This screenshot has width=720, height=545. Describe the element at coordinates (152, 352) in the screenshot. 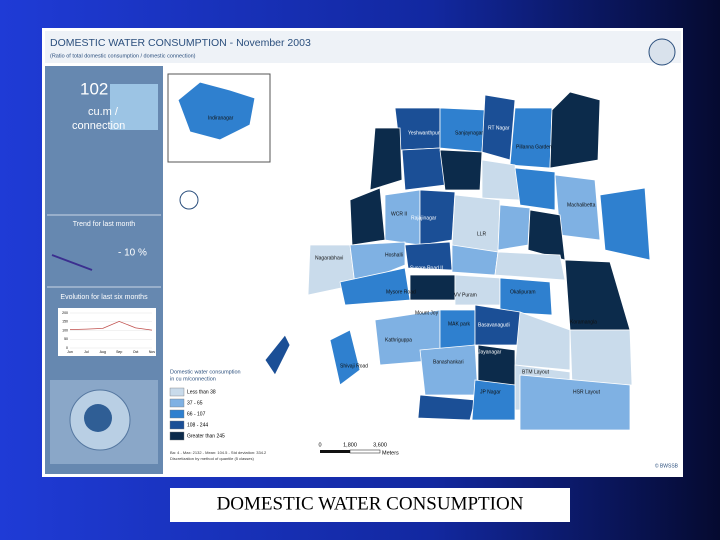

I see `x-tick-label: Nov` at that location.